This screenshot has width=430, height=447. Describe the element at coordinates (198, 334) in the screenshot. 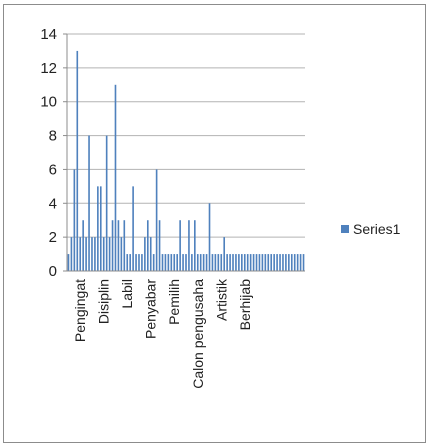

I see `x-tick-label-5: Calon pengusaha` at that location.